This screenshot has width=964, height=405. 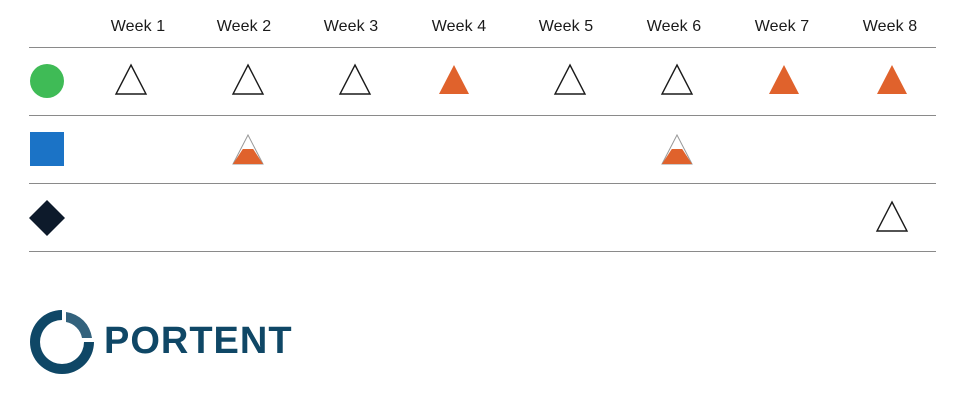 What do you see at coordinates (459, 26) in the screenshot?
I see `week-label: Week 4` at bounding box center [459, 26].